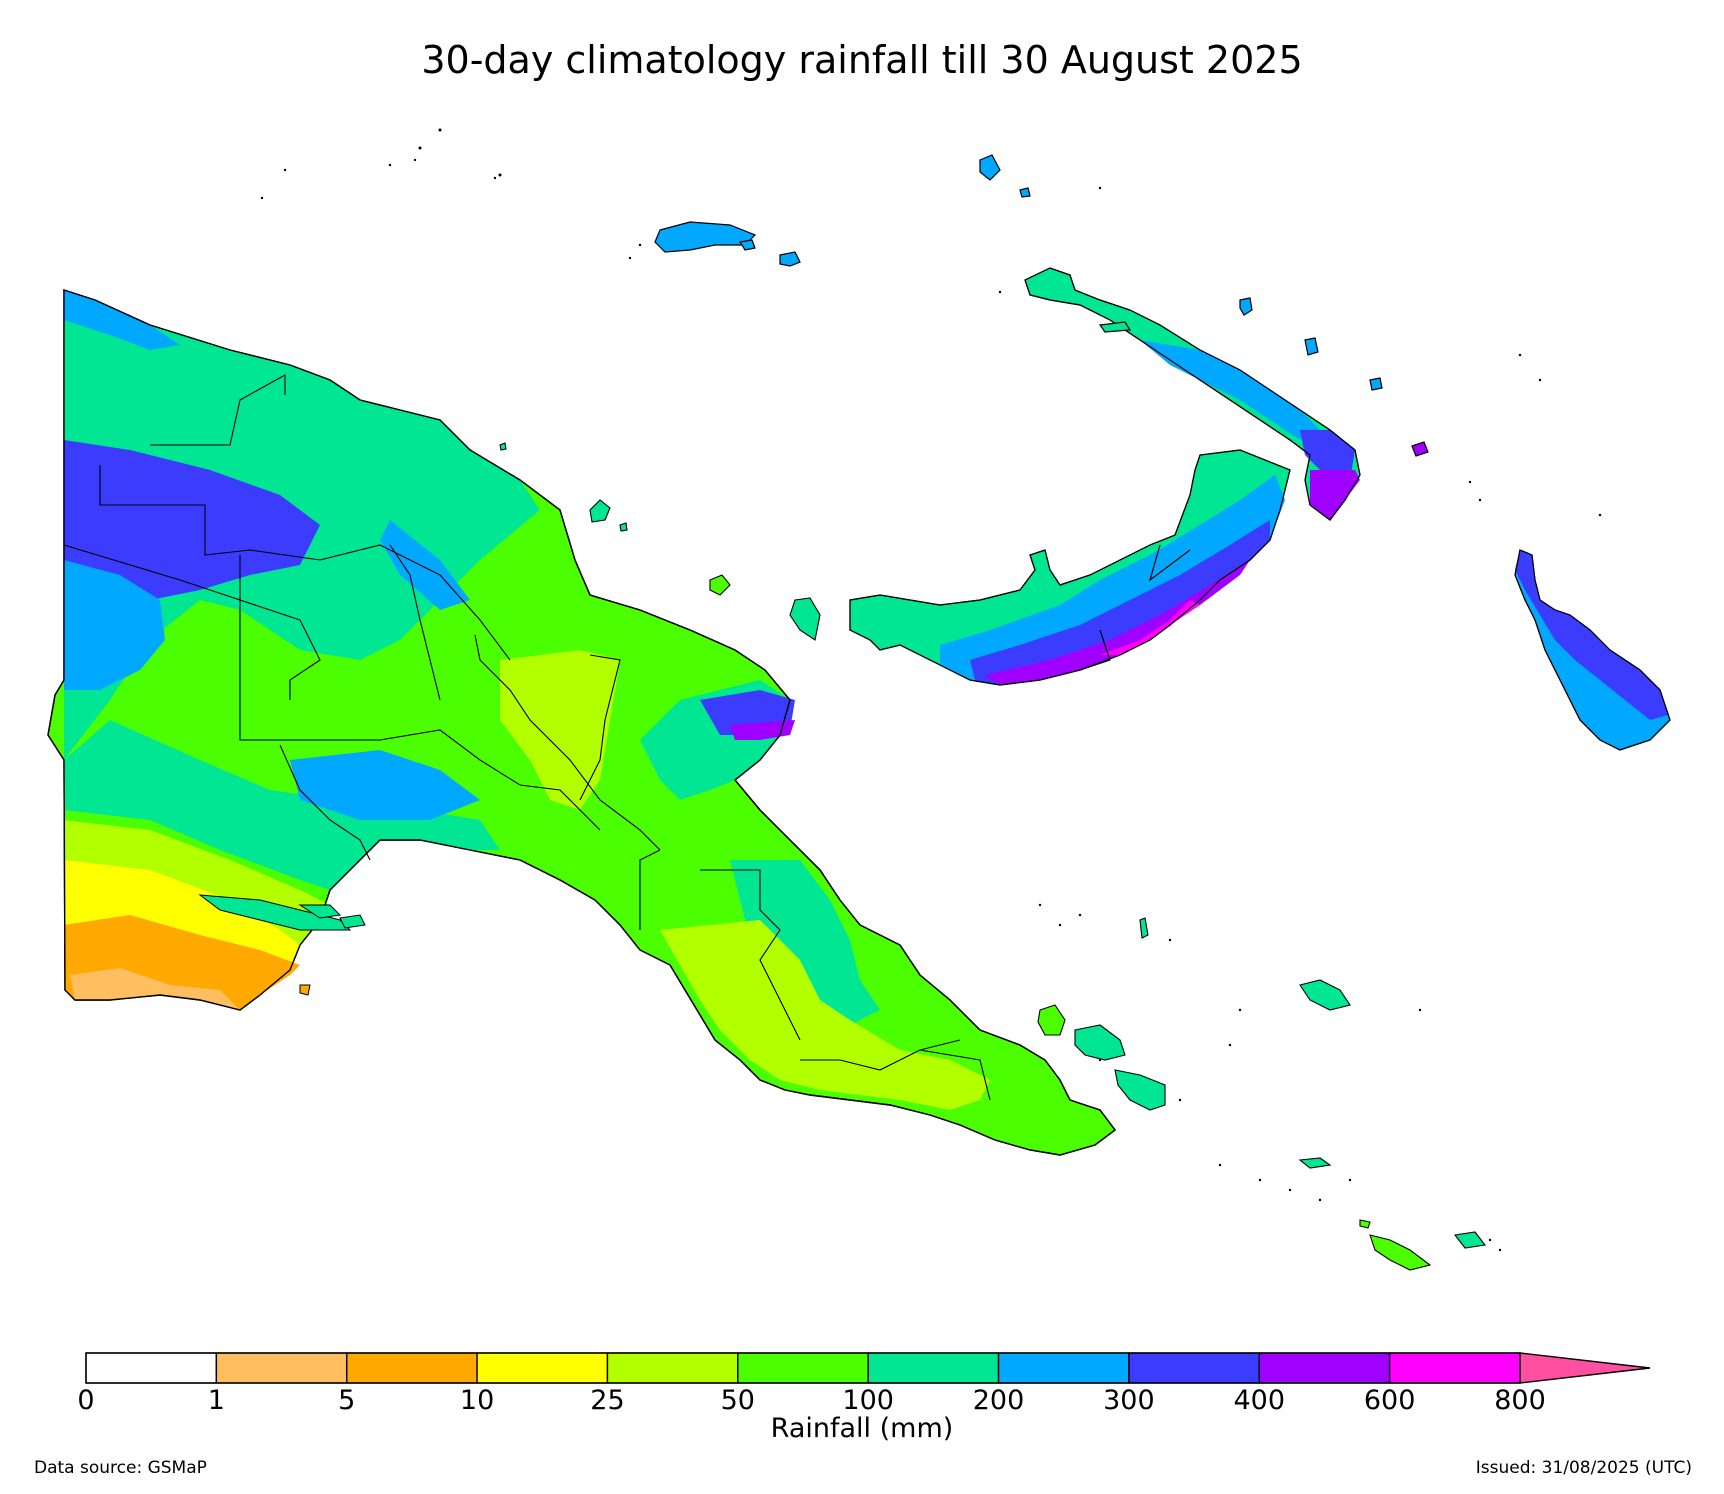 The width and height of the screenshot is (1724, 1494). I want to click on colorbar-tick-label: 50, so click(737, 1400).